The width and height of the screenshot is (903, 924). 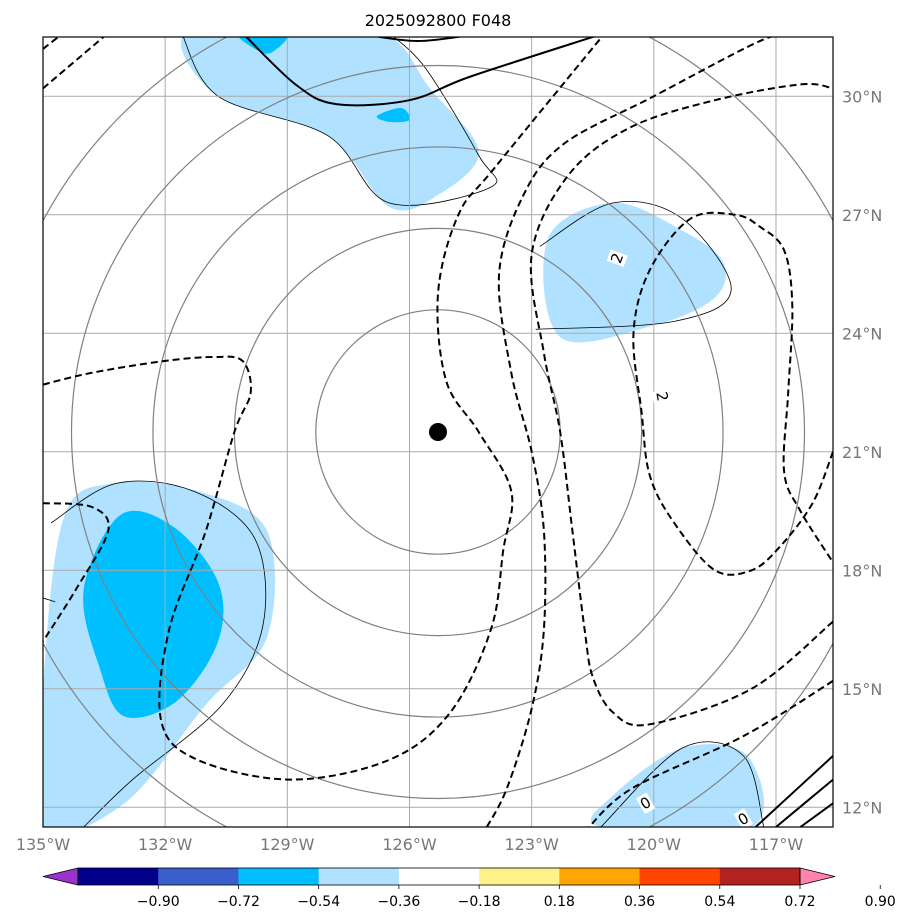 I want to click on lat-tick-label: 30°N, so click(x=862, y=96).